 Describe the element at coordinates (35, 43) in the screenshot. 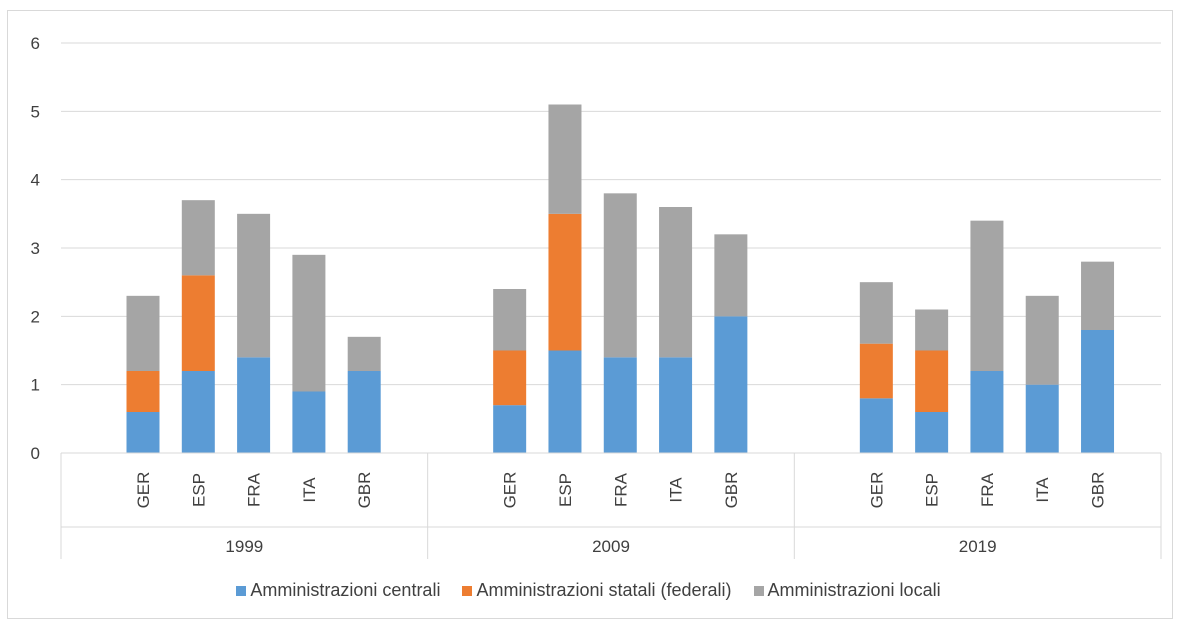

I see `y-tick-label-6: 6` at that location.